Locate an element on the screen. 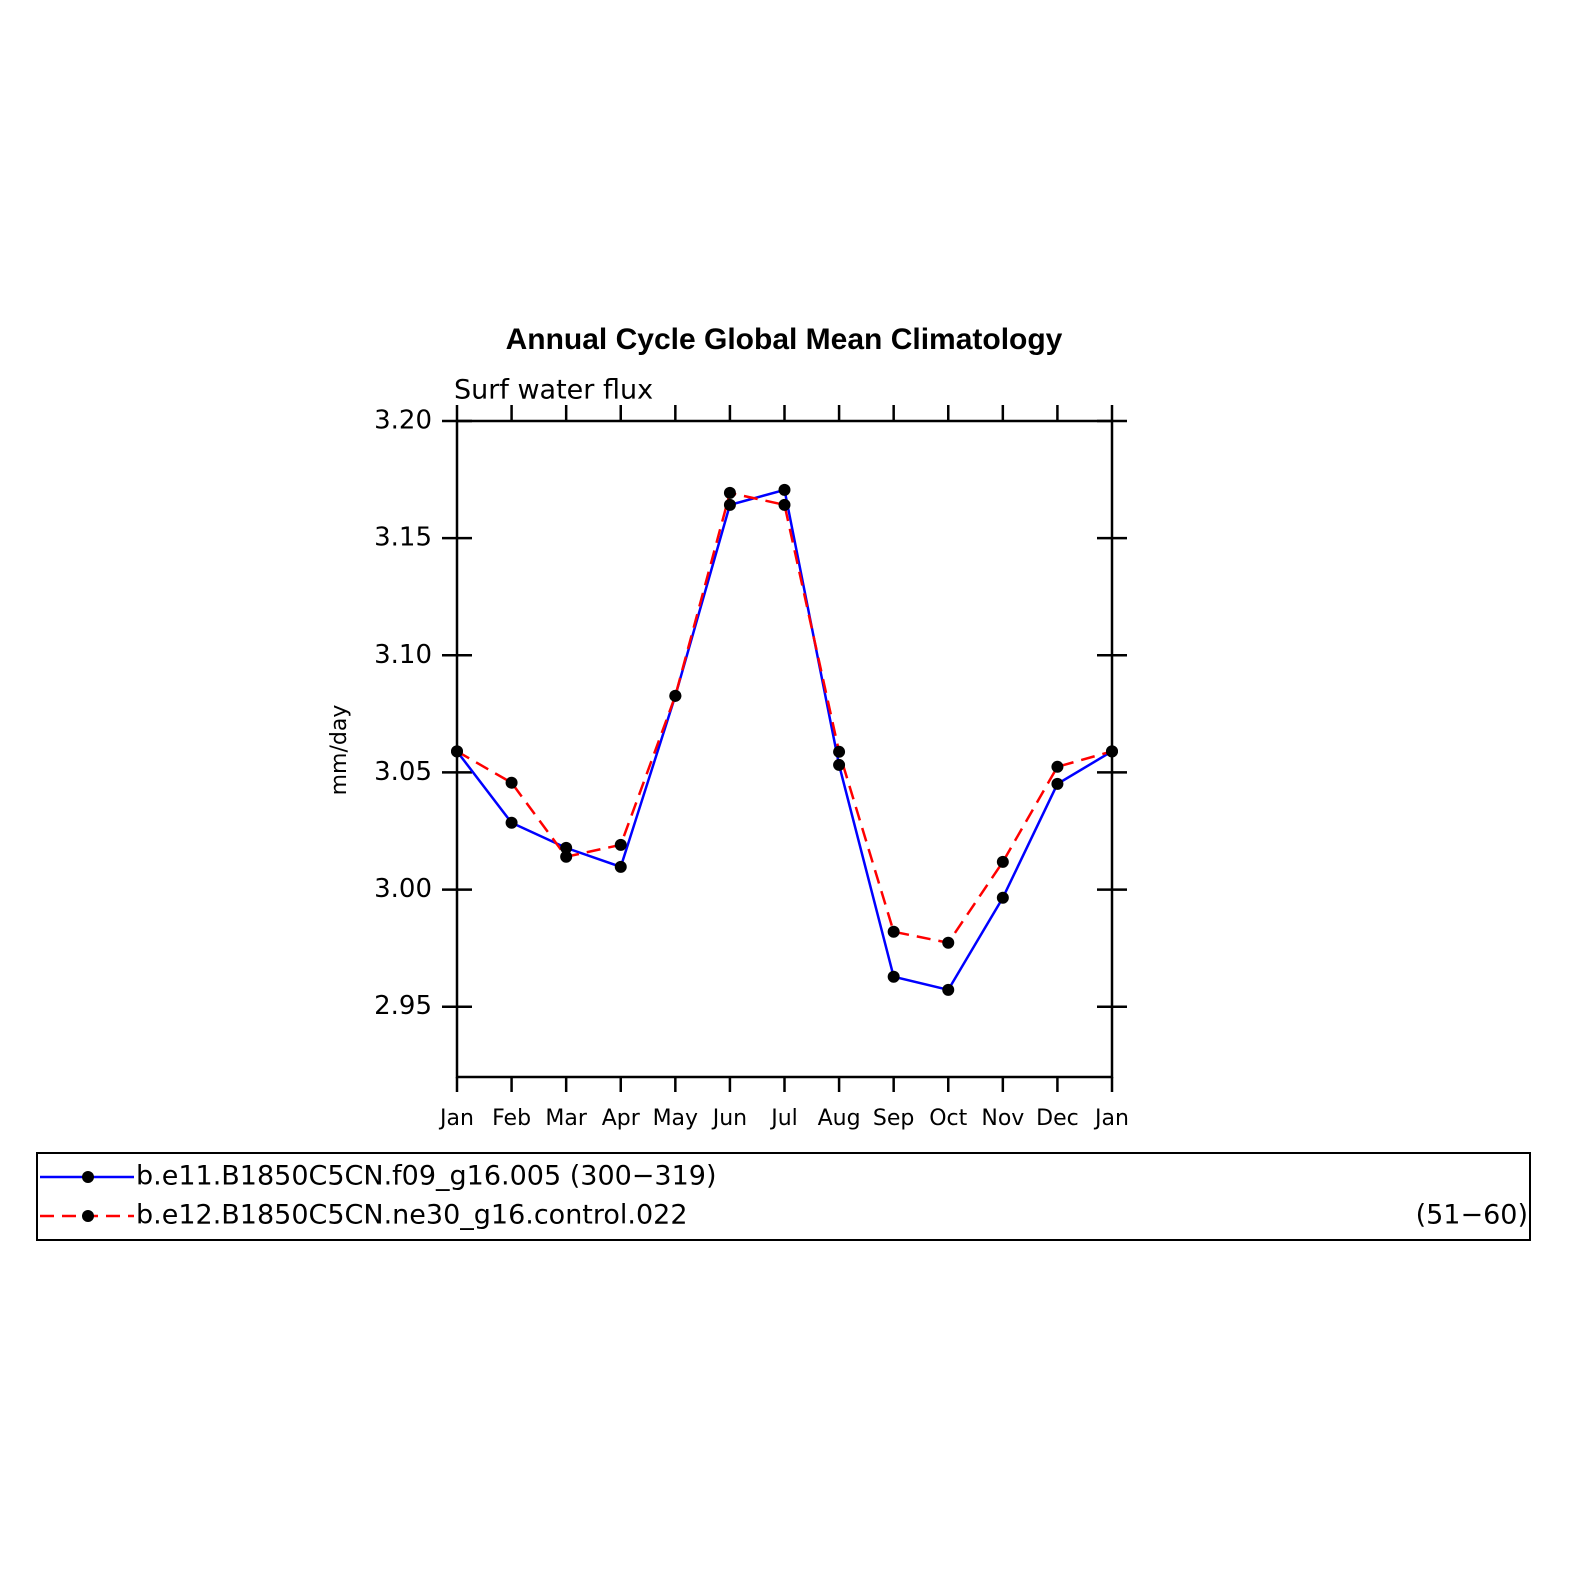  series-line is located at coordinates (784, 740).